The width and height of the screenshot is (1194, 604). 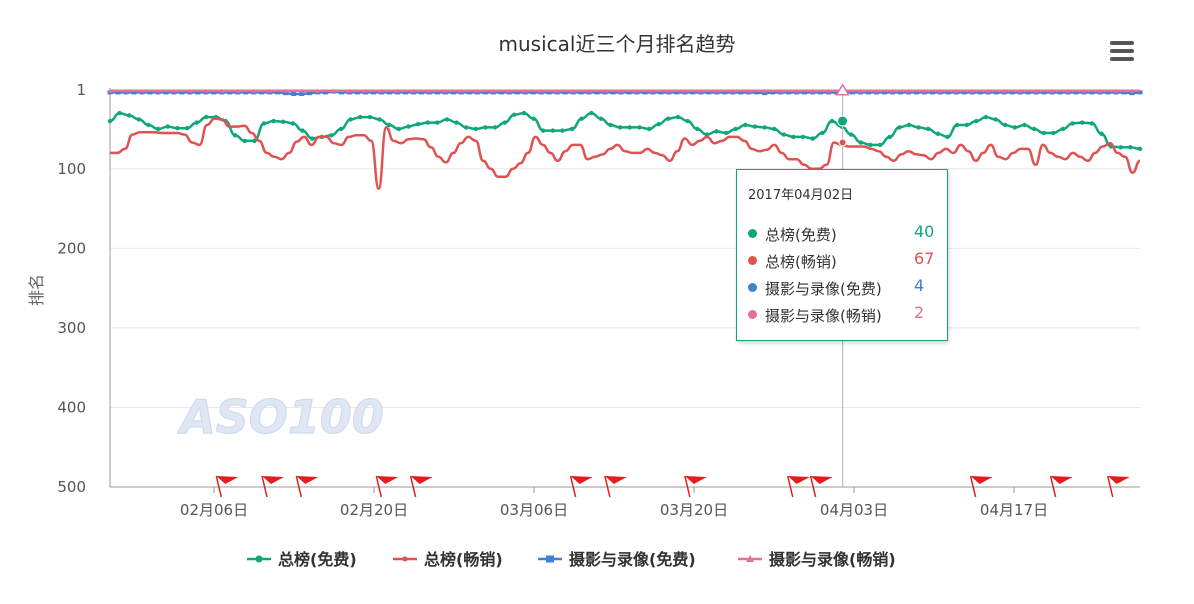 What do you see at coordinates (280, 417) in the screenshot?
I see `watermark-text: ASO100` at bounding box center [280, 417].